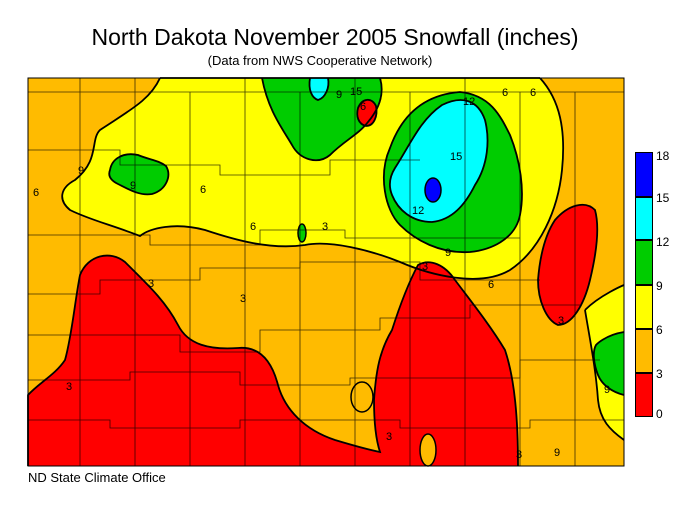  What do you see at coordinates (319, 89) in the screenshot?
I see `zone-12-15-north` at bounding box center [319, 89].